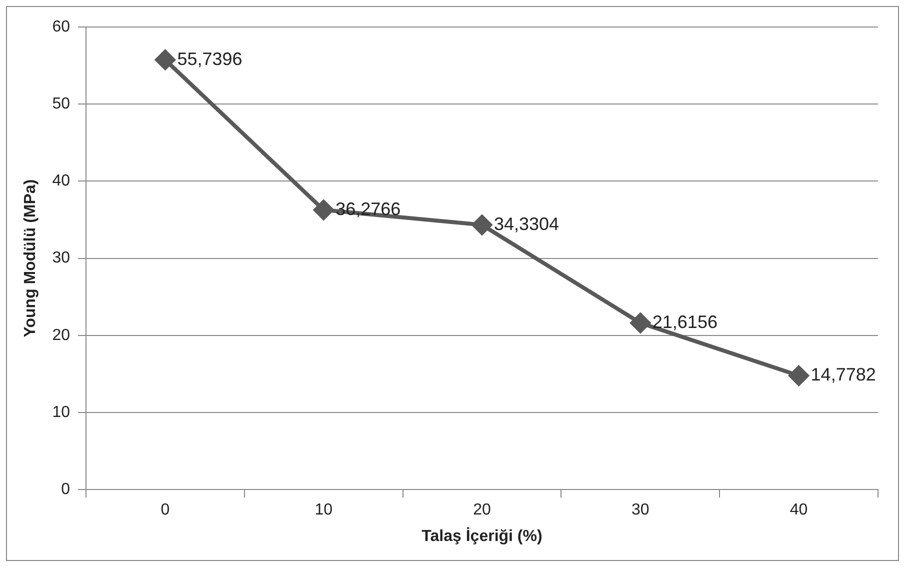  I want to click on x-tick-label: 10, so click(323, 510).